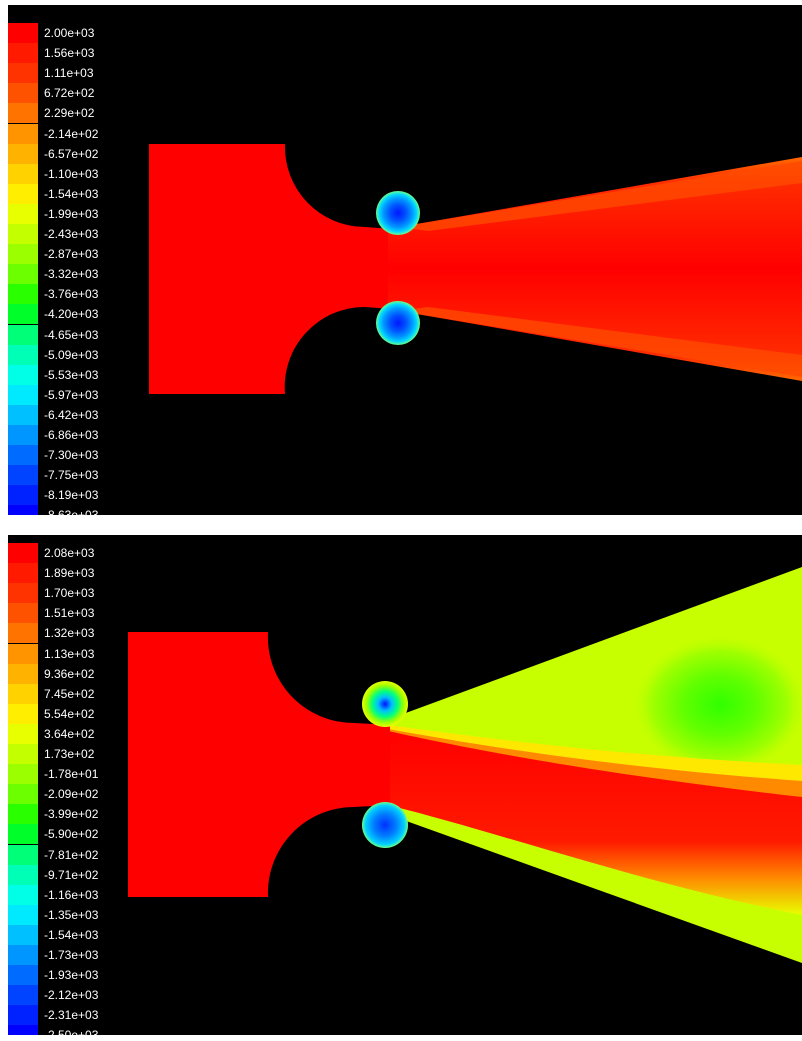 Image resolution: width=802 pixels, height=1041 pixels. I want to click on legend-entry: -2.12e+03, so click(83, 995).